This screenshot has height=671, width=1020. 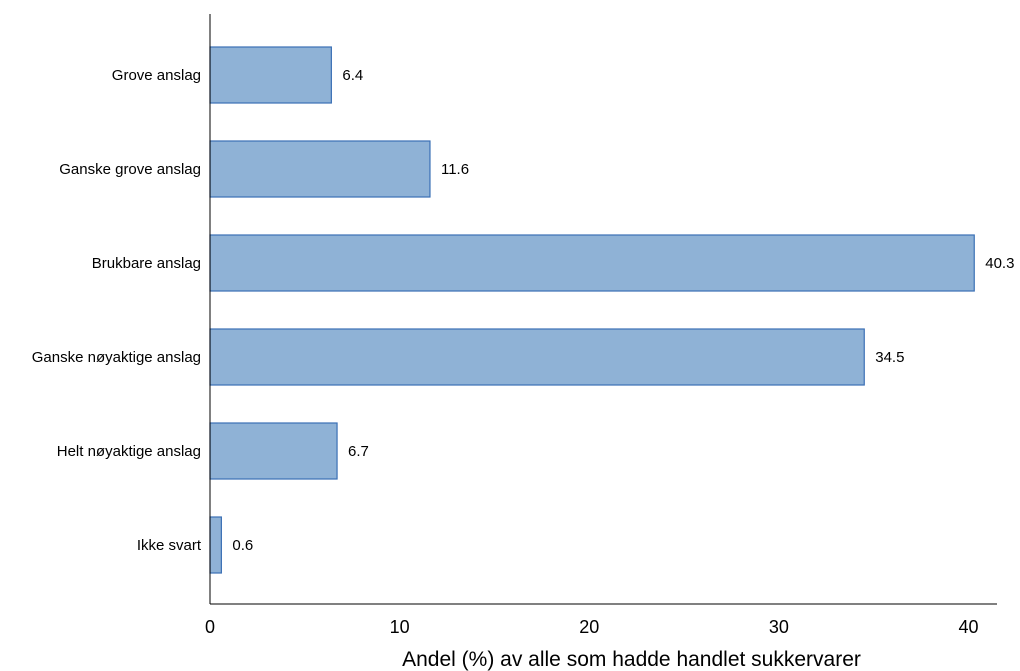 What do you see at coordinates (779, 627) in the screenshot?
I see `x-tick-label-3: 30` at bounding box center [779, 627].